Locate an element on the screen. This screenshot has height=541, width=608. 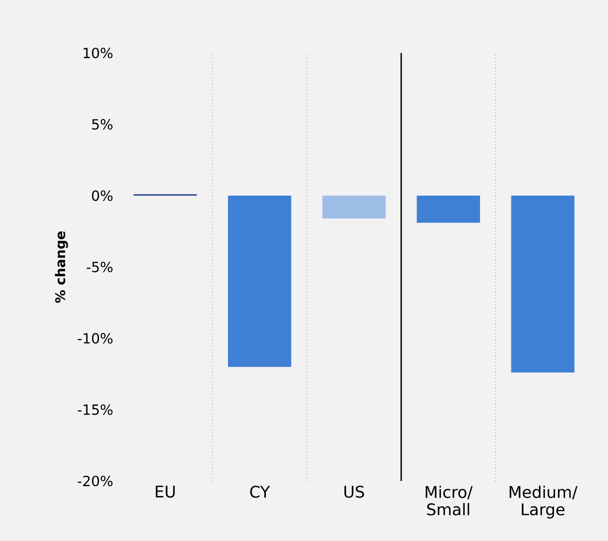
y-tick-label: -20% is located at coordinates (95, 481).